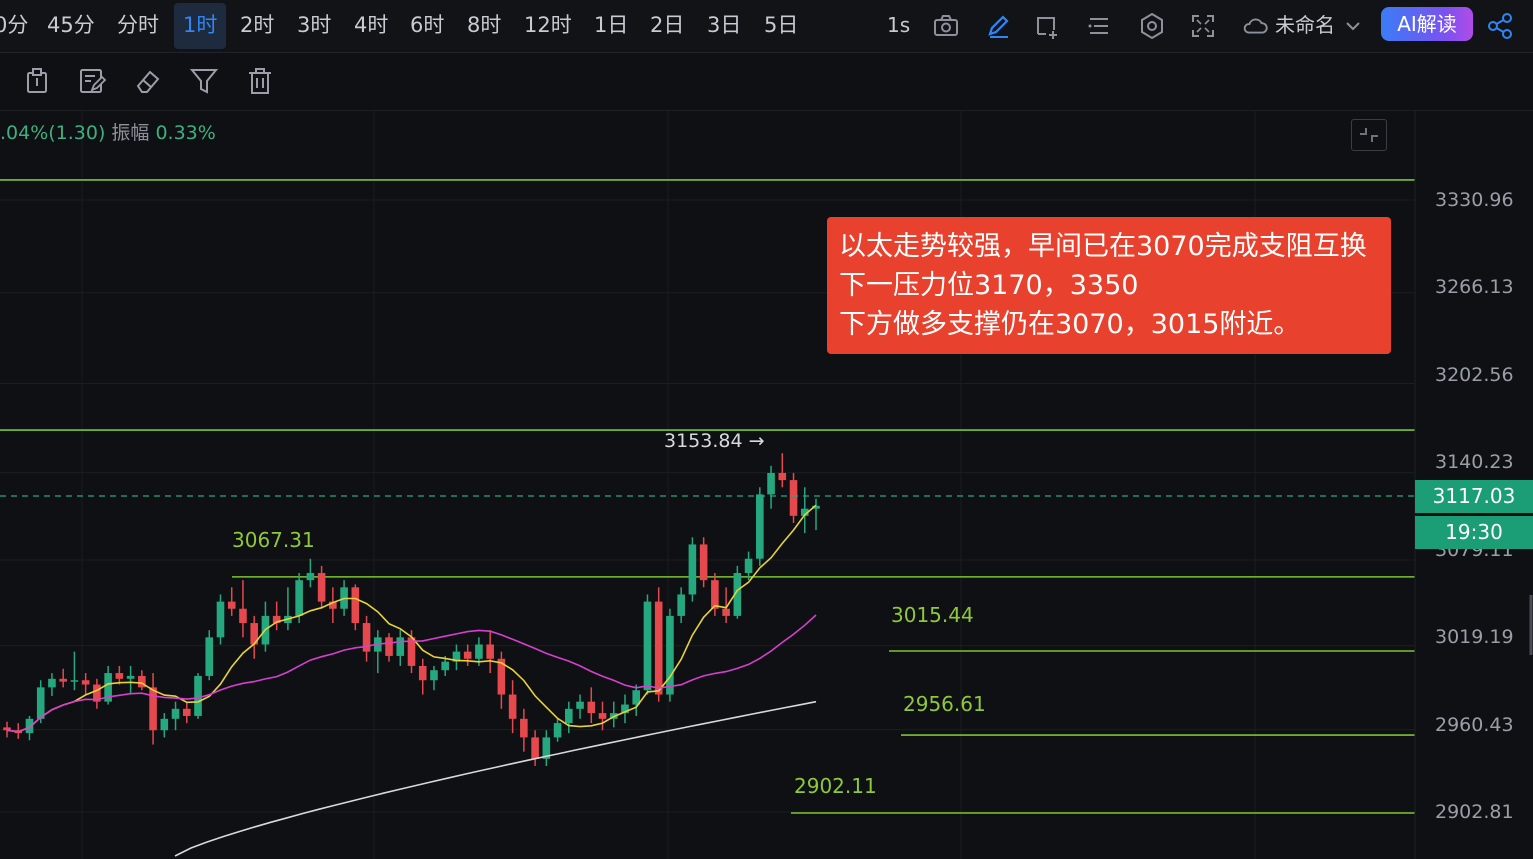 The image size is (1533, 859). What do you see at coordinates (138, 25) in the screenshot?
I see `timeframe-tab: 分时` at bounding box center [138, 25].